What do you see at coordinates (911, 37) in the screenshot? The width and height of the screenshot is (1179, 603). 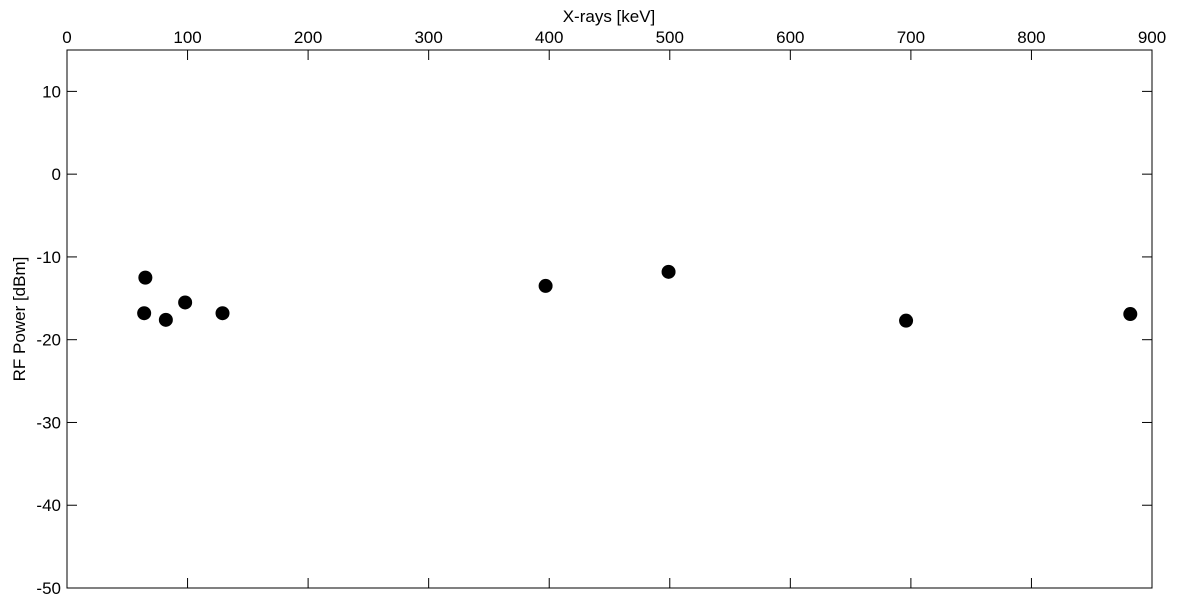 I see `x-tick-label: 700` at bounding box center [911, 37].